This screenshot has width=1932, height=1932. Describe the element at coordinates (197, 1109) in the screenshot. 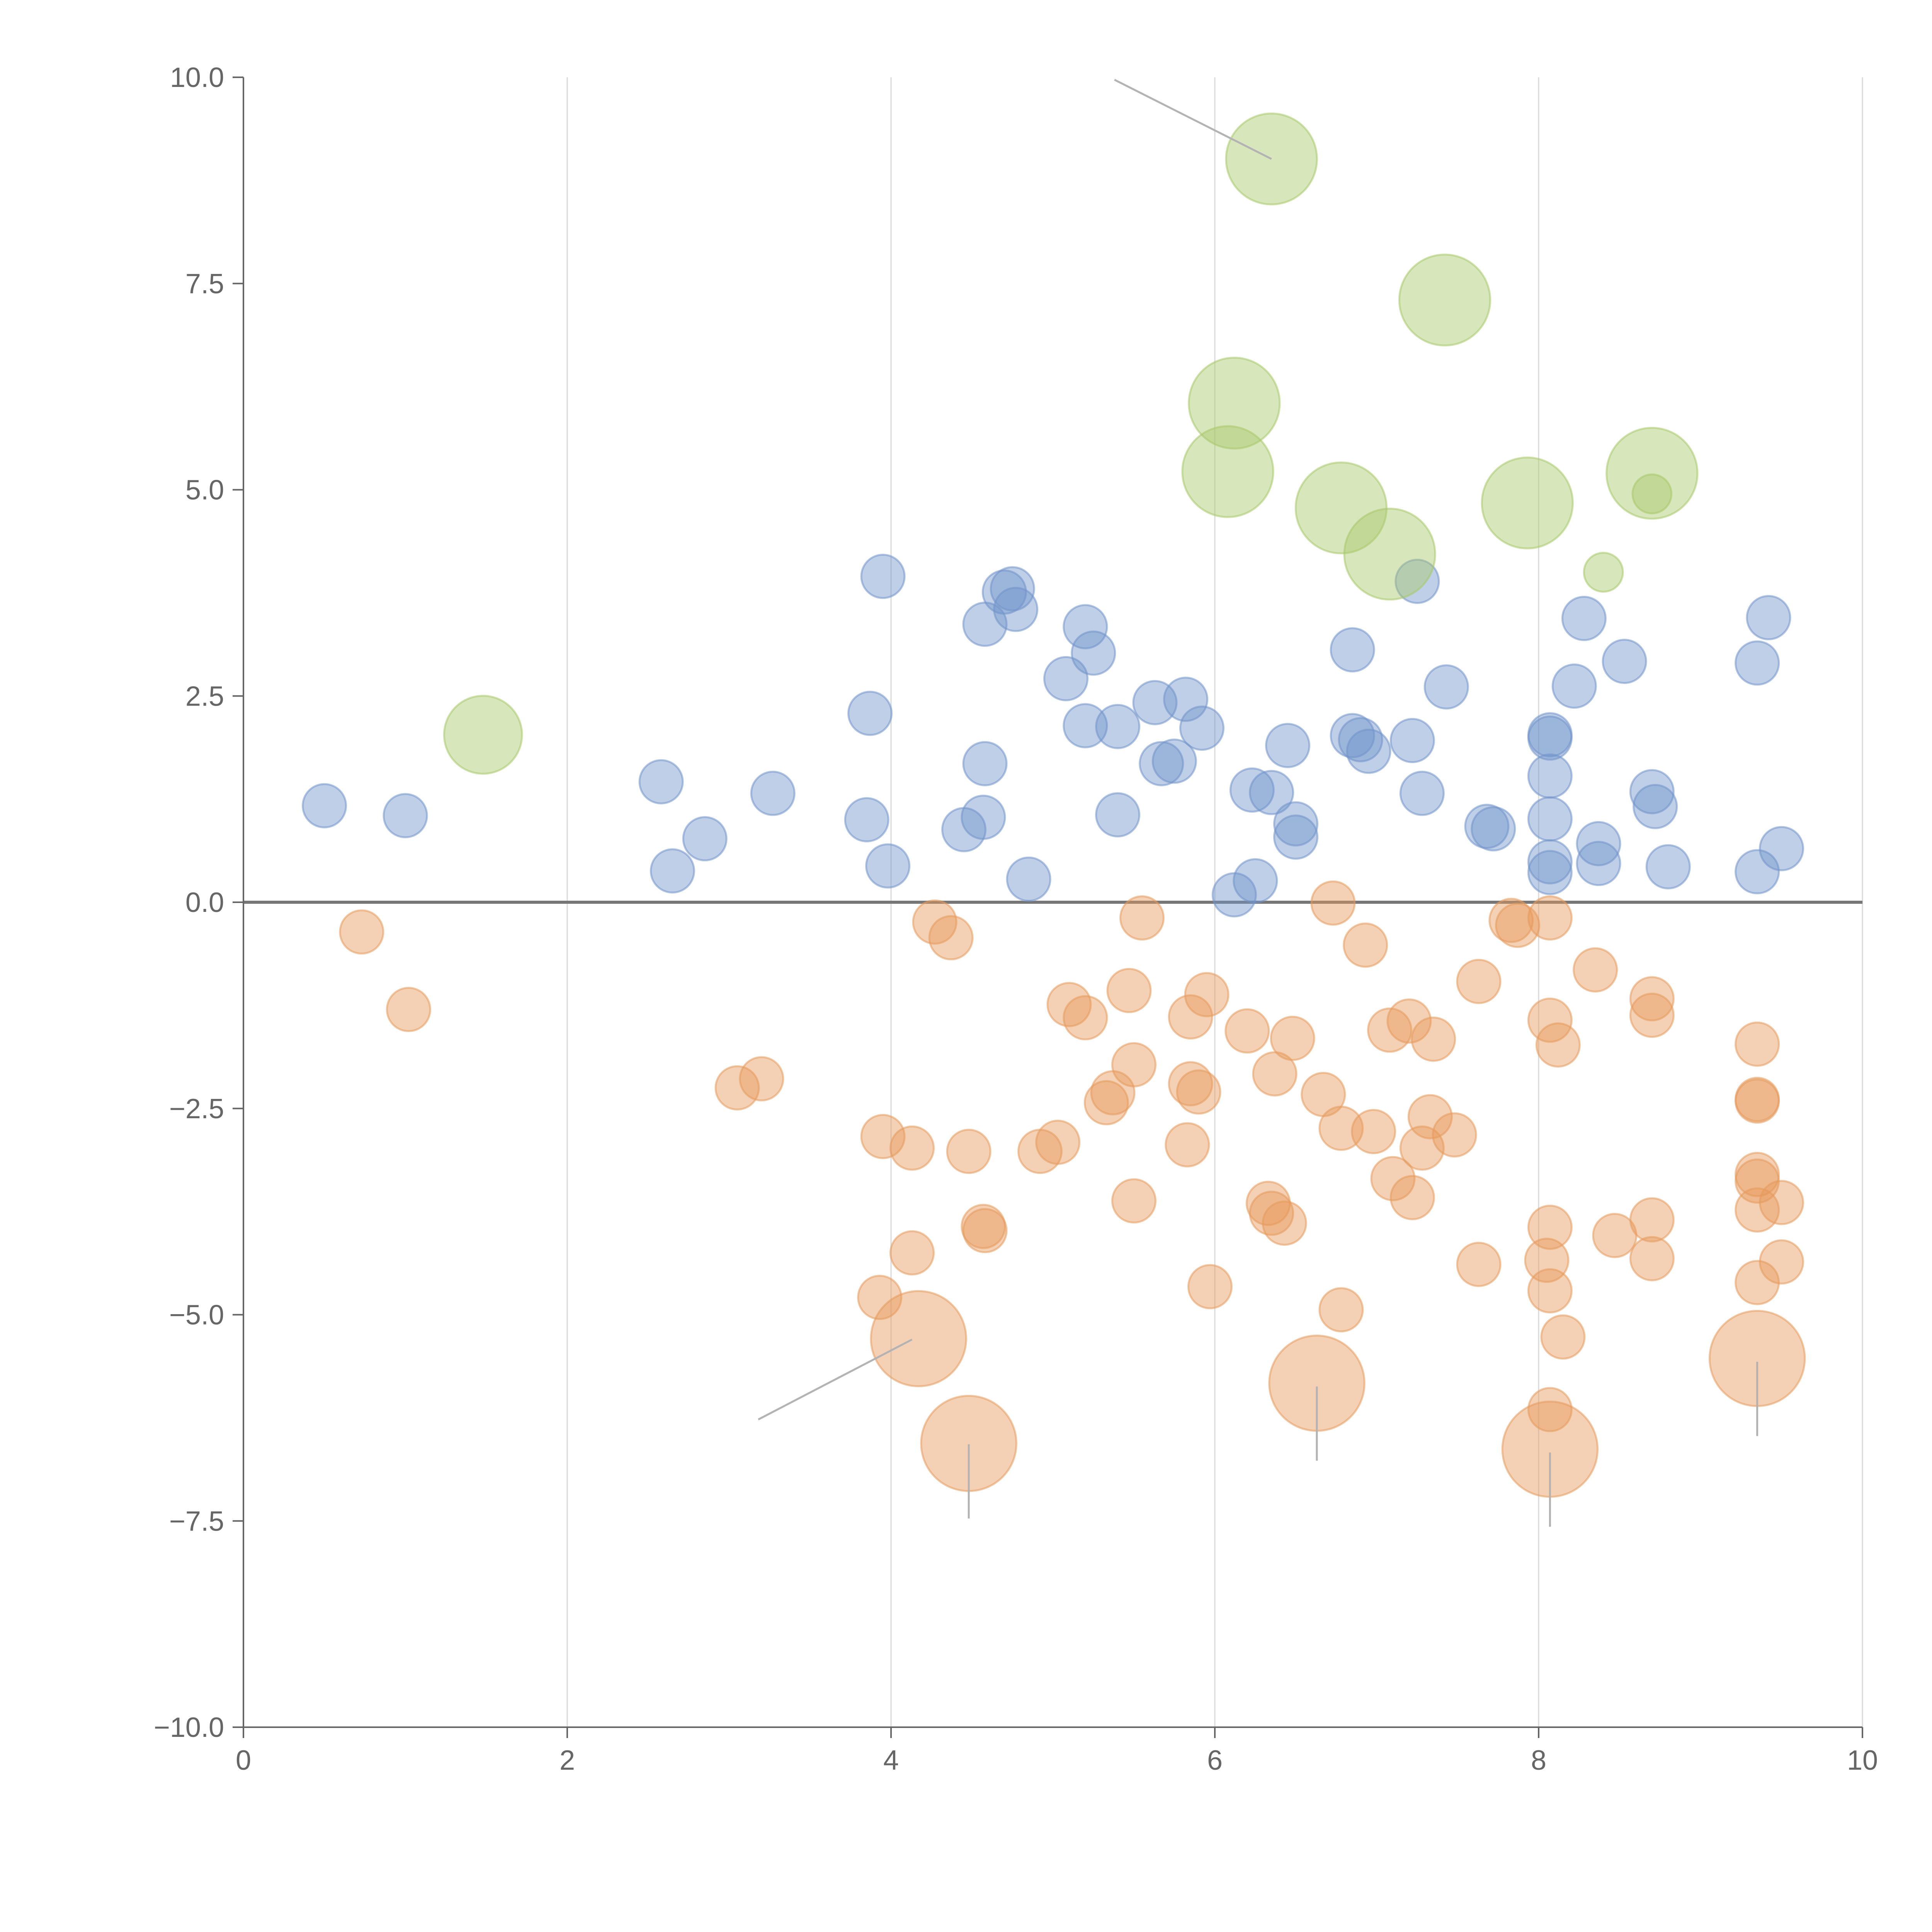

I see `y-tick-label: −2.5` at that location.